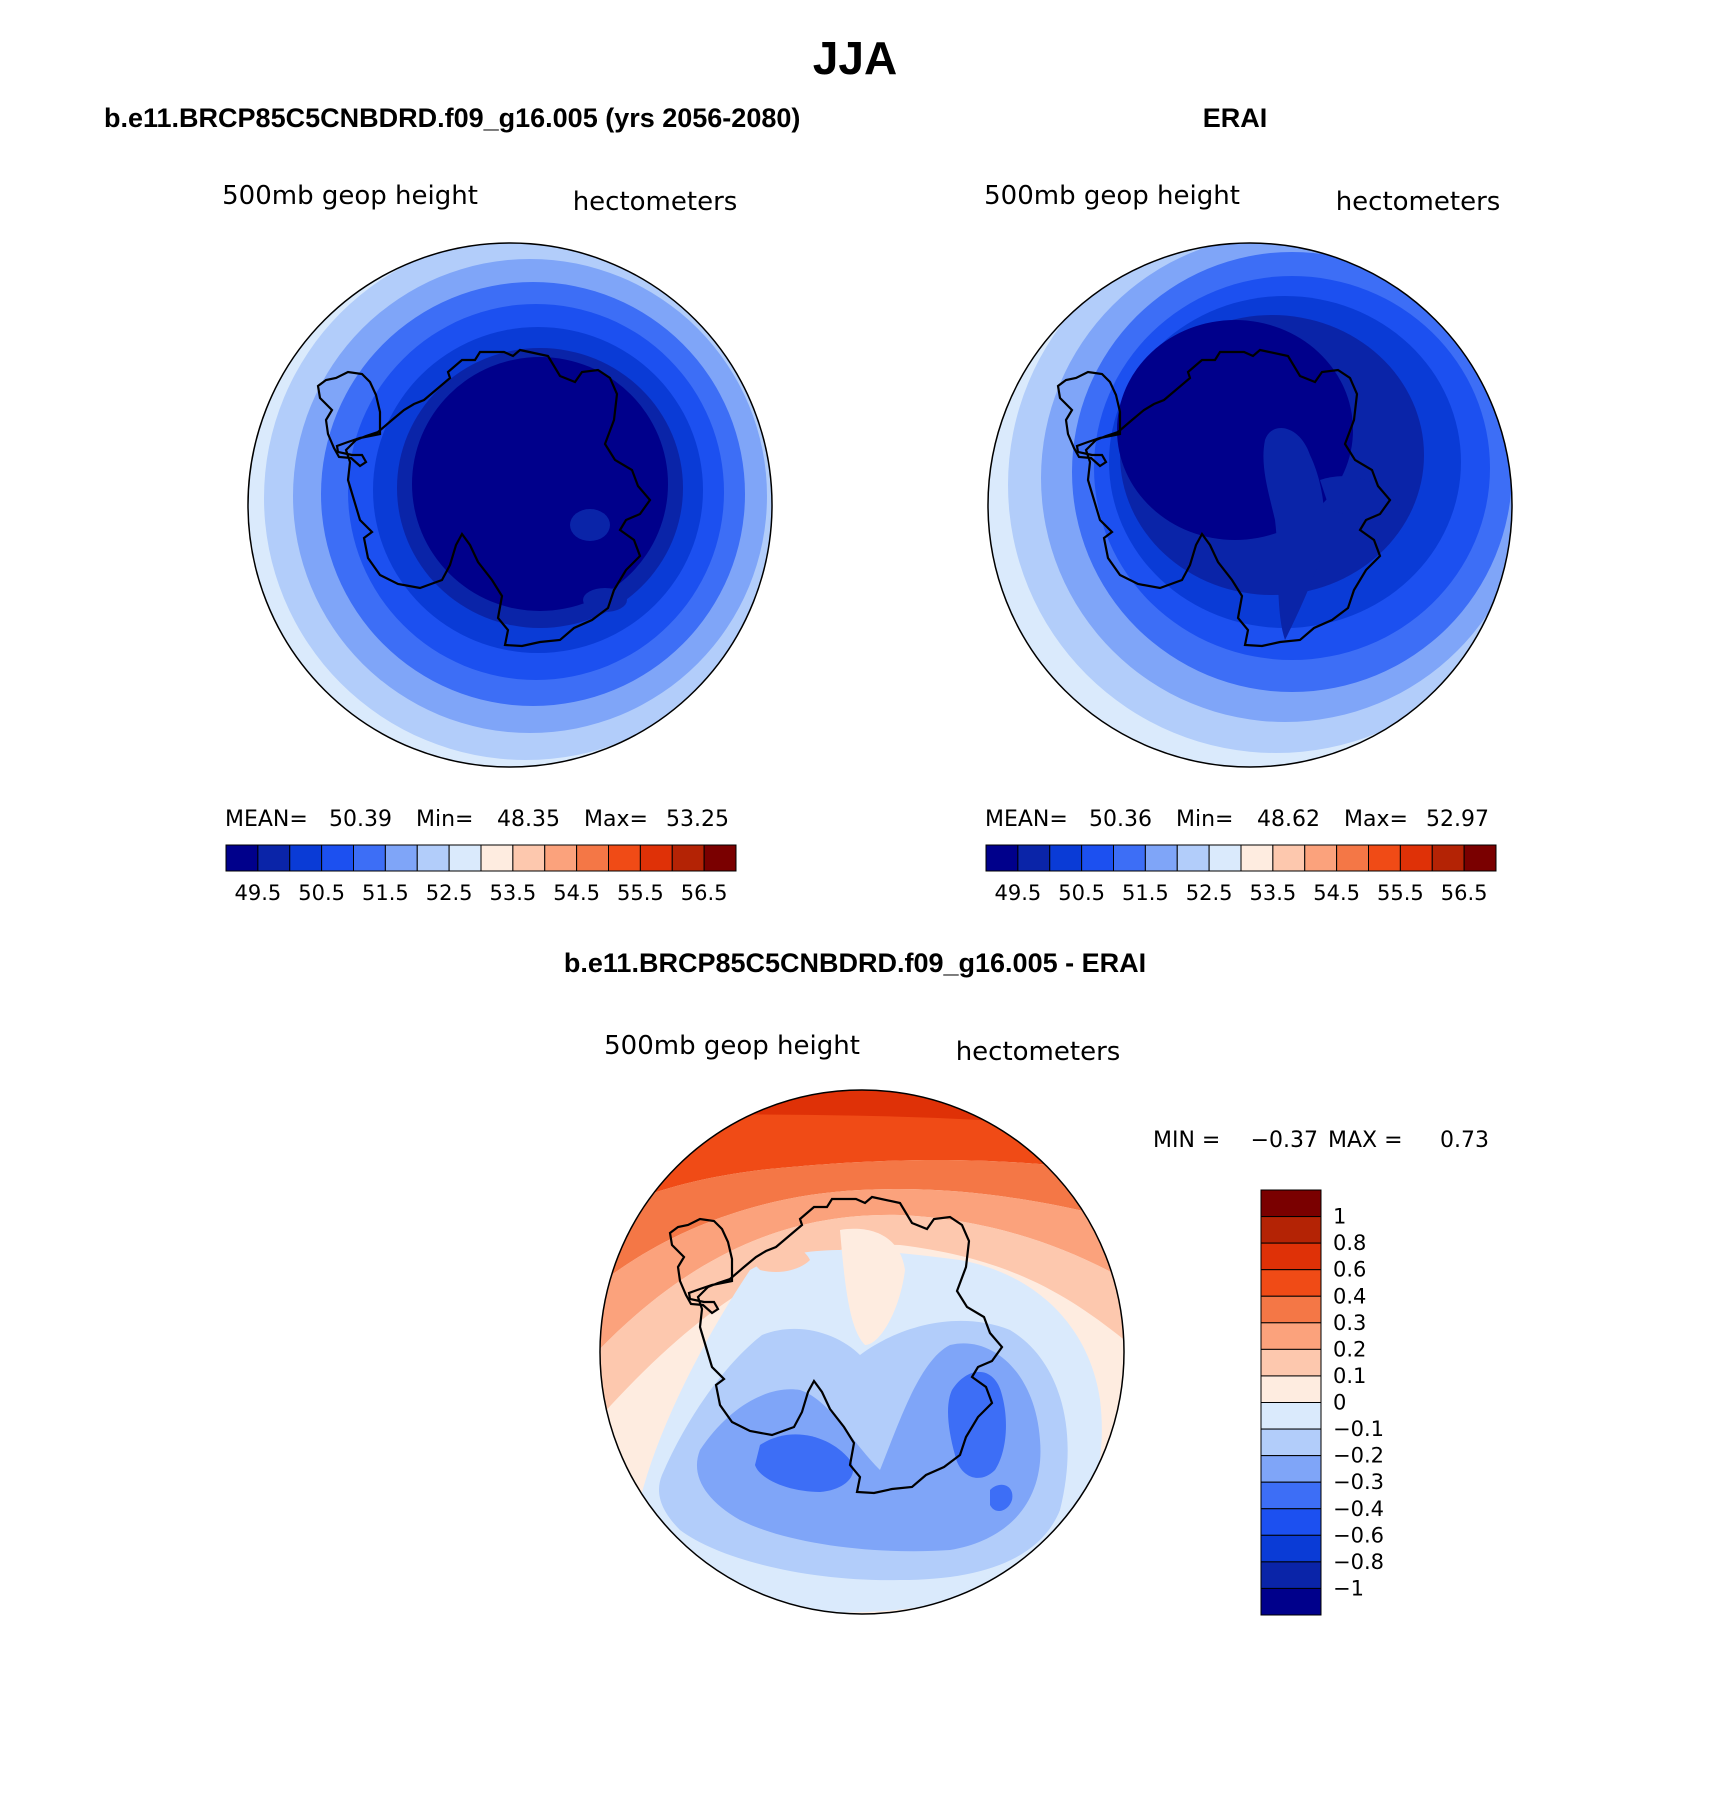  I want to click on colorbar-tick-label: −0.3, so click(1358, 1482).